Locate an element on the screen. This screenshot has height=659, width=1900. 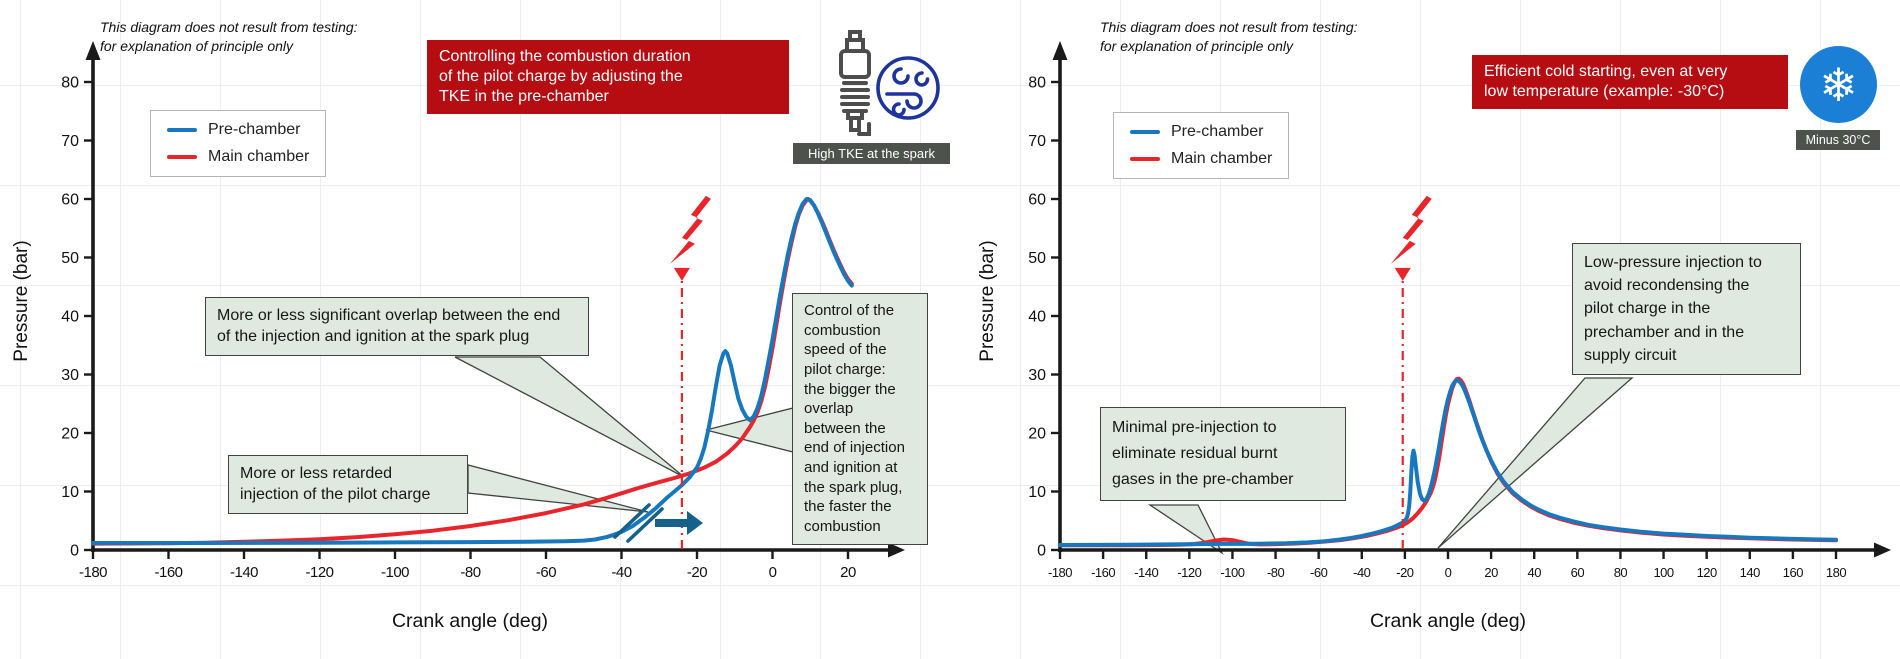
spark-plug-icon is located at coordinates (855, 88).